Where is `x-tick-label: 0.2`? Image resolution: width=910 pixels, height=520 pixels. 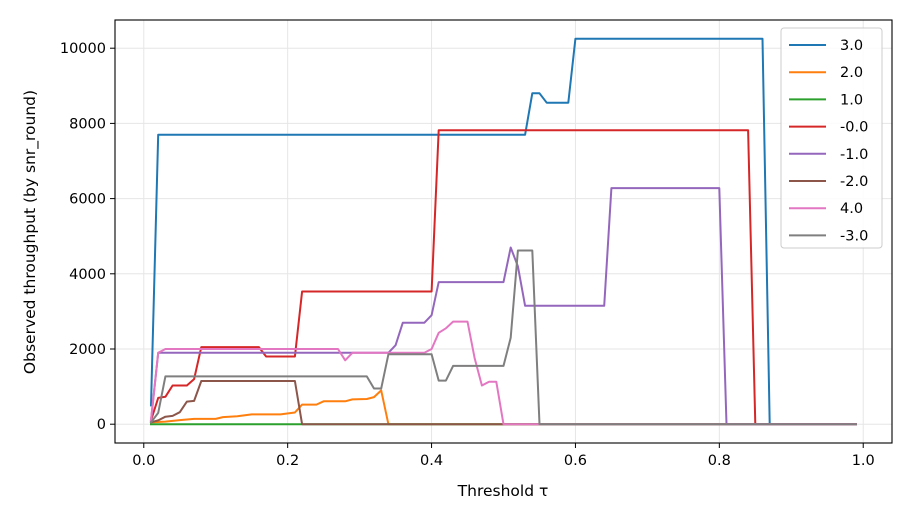
x-tick-label: 0.2 is located at coordinates (287, 461).